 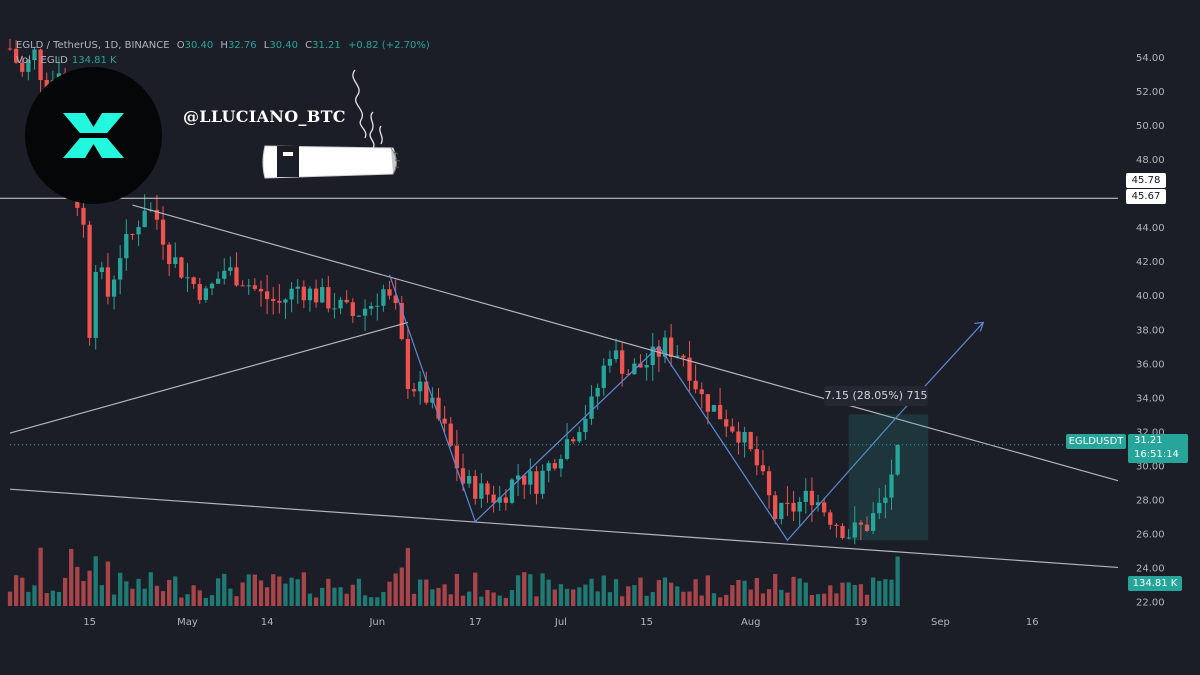 I want to click on volume-tag: 134.81 K, so click(x=1155, y=583).